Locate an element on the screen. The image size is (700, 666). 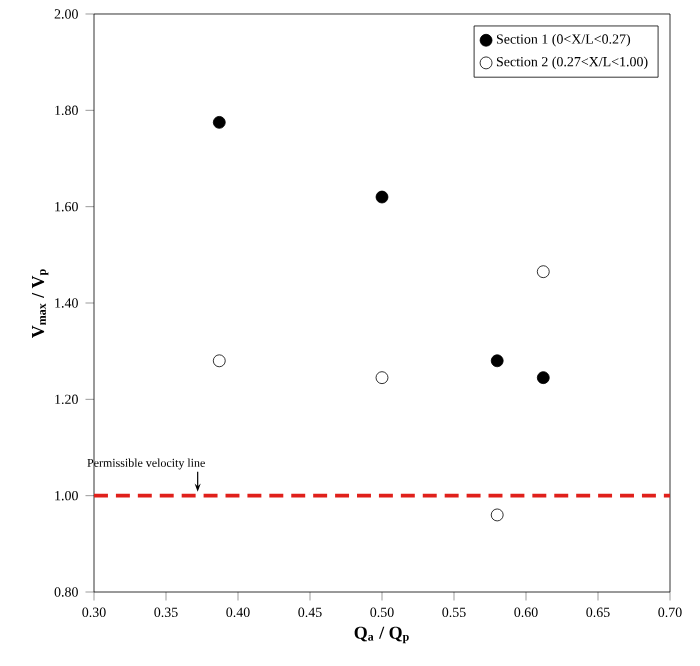
y-axis-title: V$_{max}$ / V$_{p}$ is located at coordinates (40, 304).